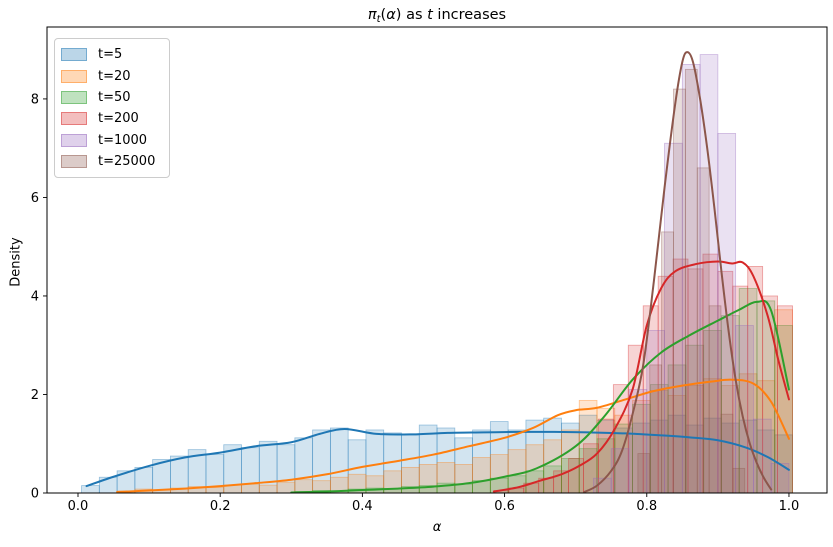  What do you see at coordinates (111, 75) in the screenshot?
I see `legend-item-t=20: t=20` at bounding box center [111, 75].